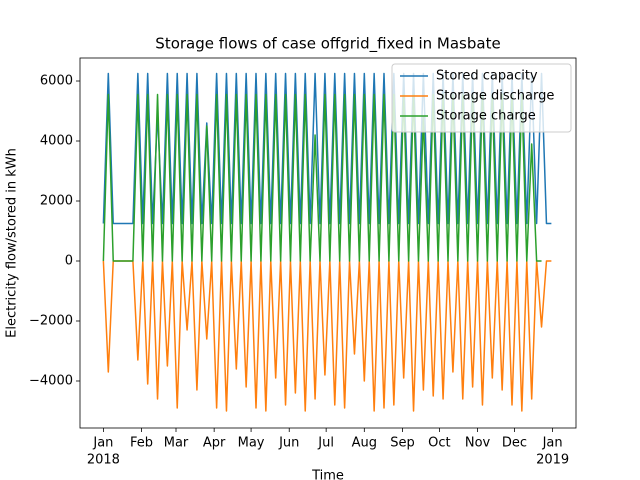  What do you see at coordinates (487, 76) in the screenshot?
I see `legend-label: Stored capacity` at bounding box center [487, 76].